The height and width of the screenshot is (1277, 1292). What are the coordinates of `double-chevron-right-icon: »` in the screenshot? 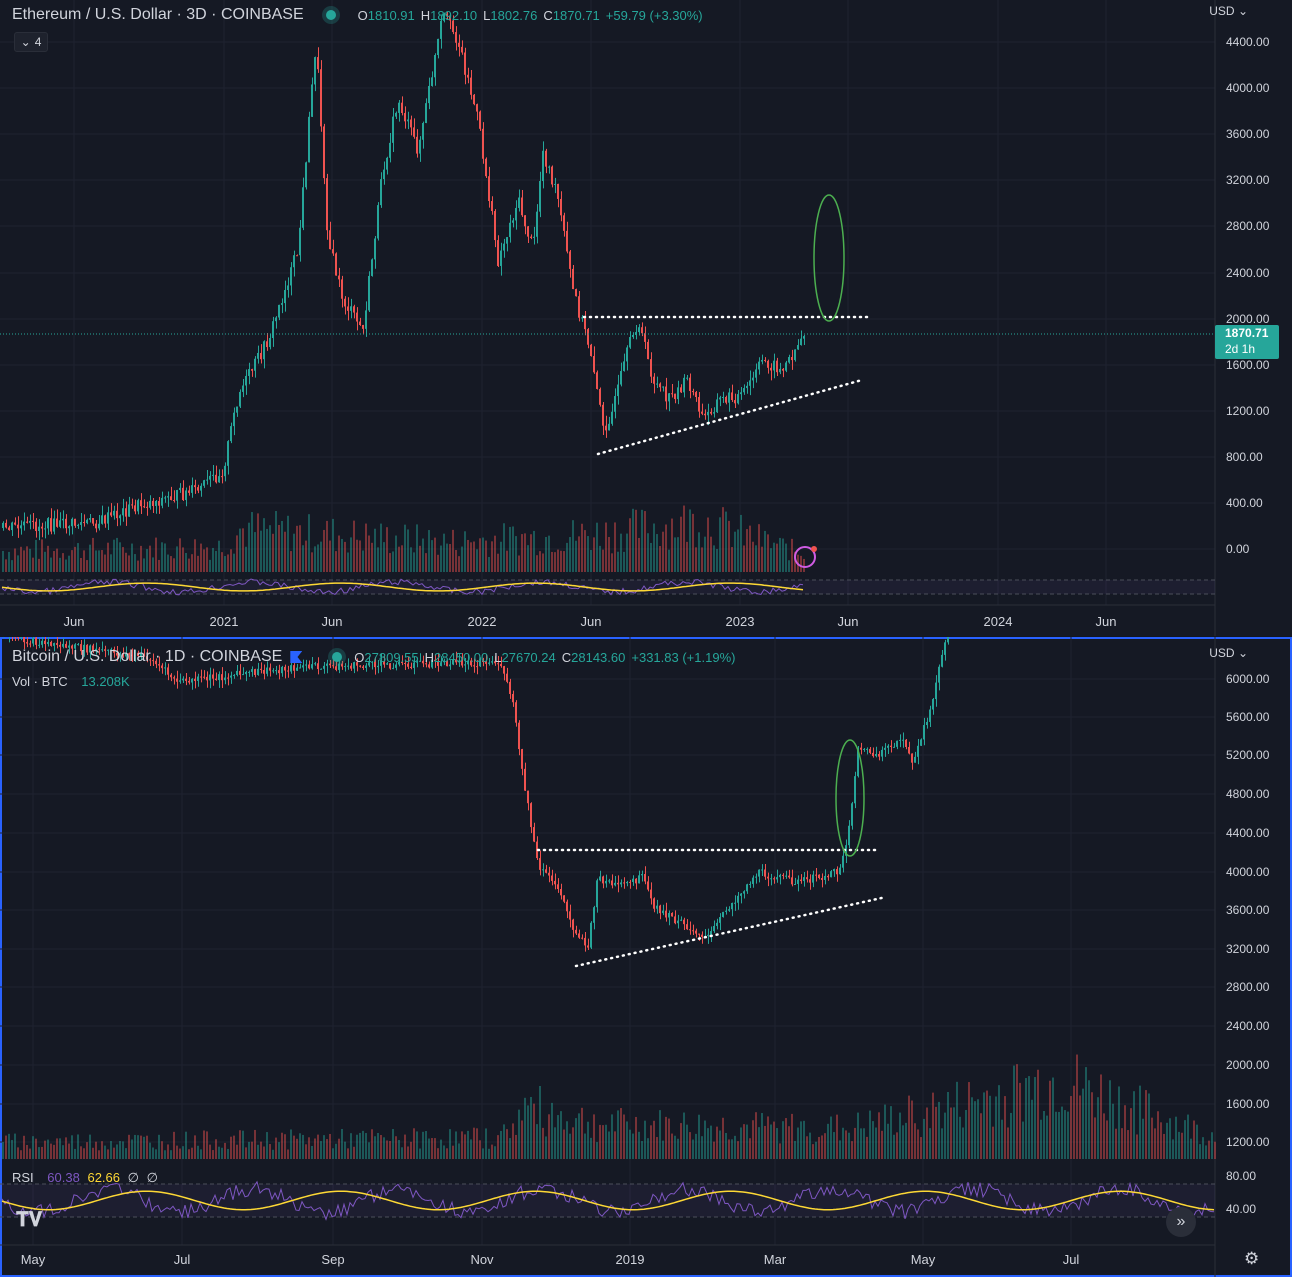 It's located at (1181, 1222).